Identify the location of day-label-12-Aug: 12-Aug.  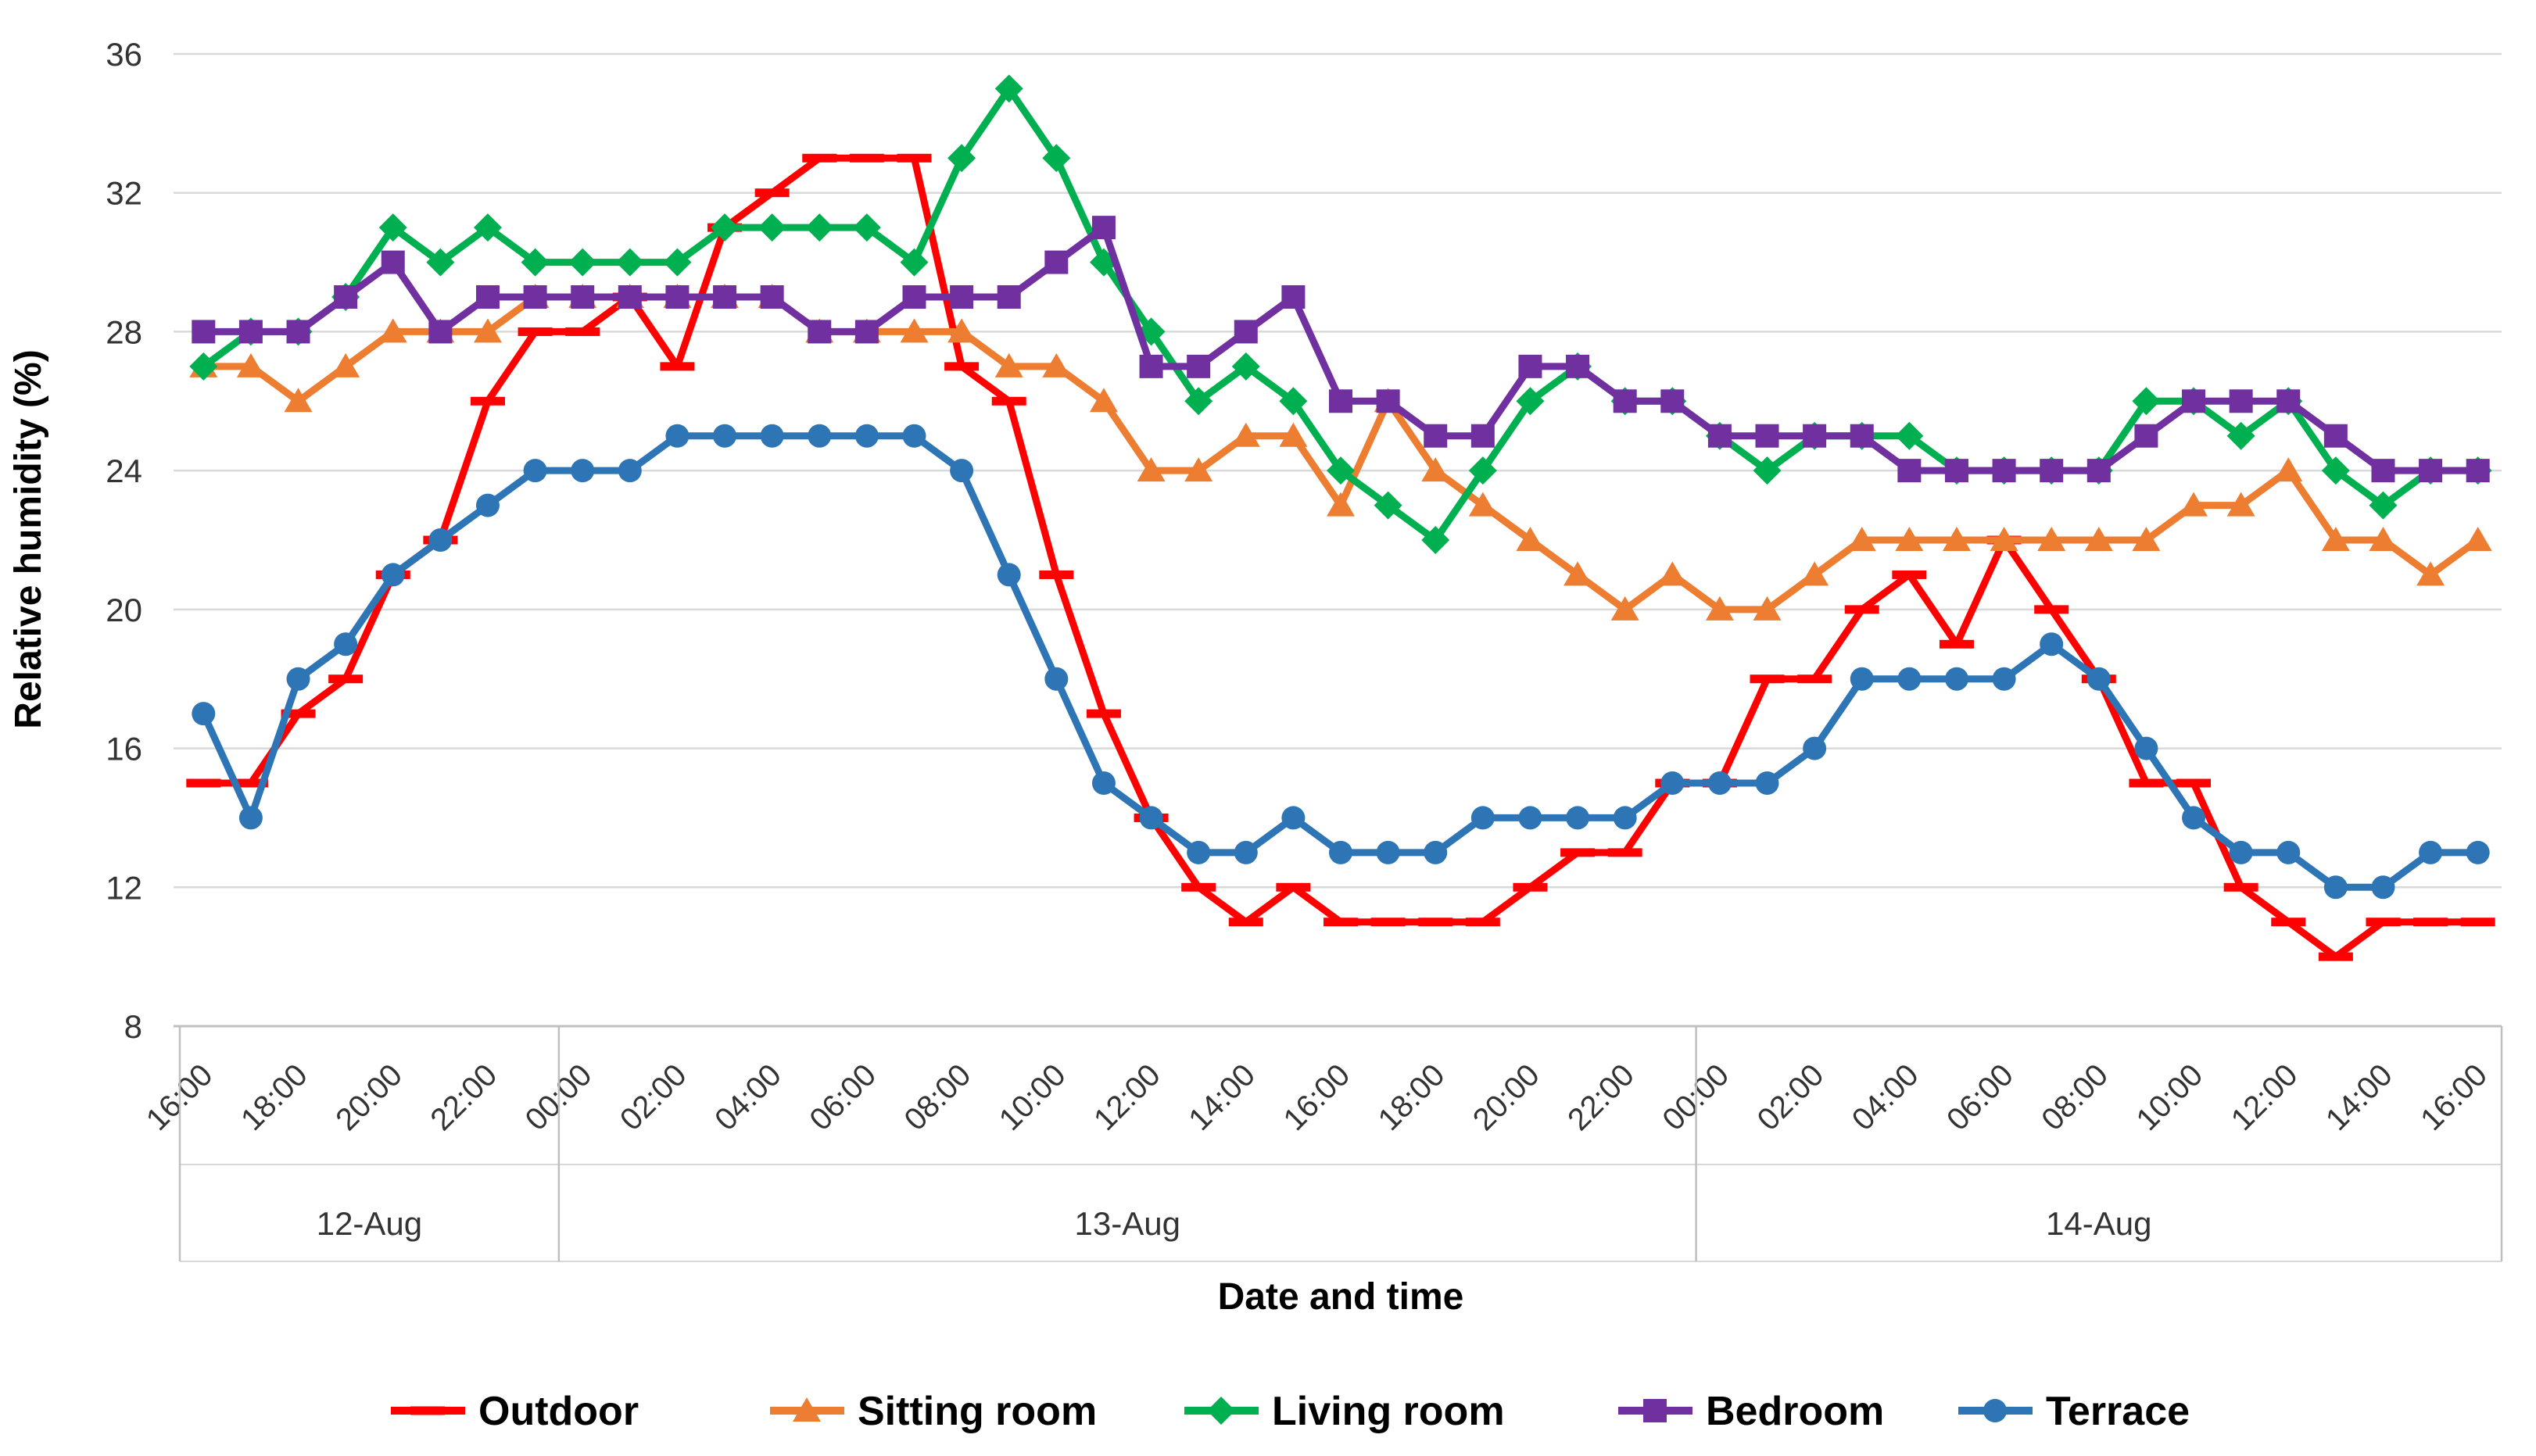
(369, 1223).